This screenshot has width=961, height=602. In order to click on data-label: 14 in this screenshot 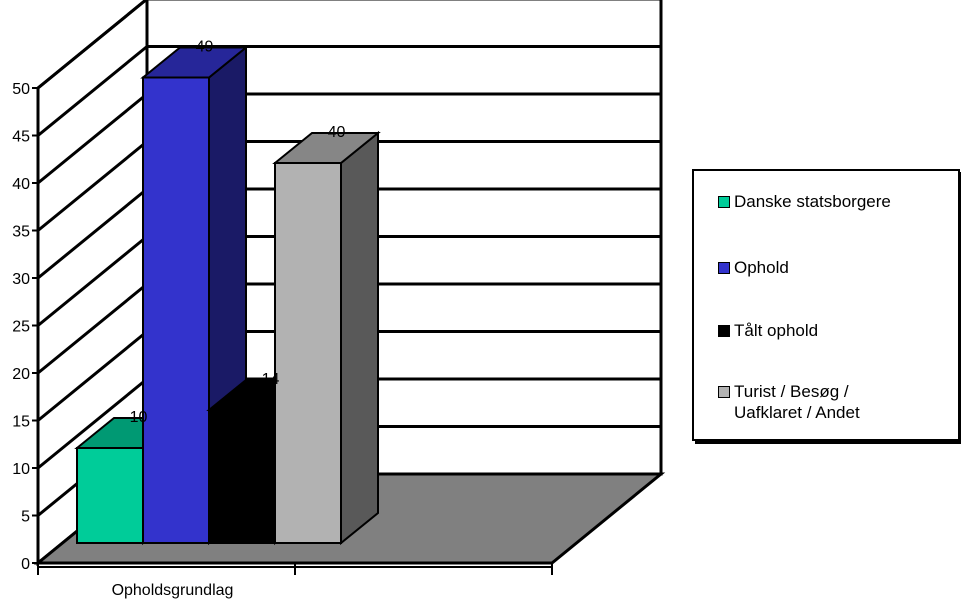, I will do `click(271, 379)`.